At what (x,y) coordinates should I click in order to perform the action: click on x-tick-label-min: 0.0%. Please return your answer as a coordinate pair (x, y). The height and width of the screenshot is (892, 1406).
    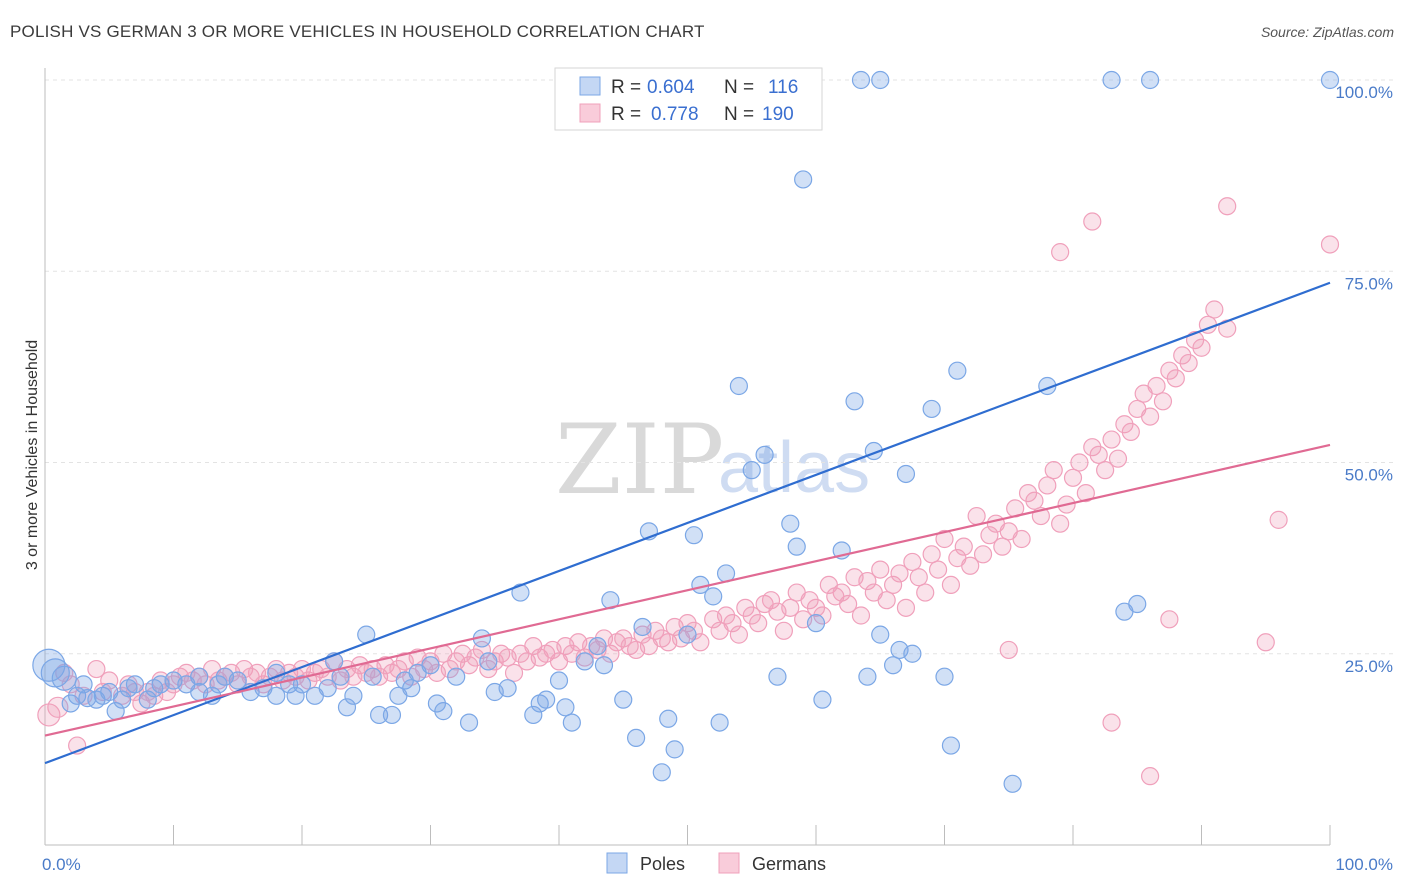
    Looking at the image, I should click on (61, 864).